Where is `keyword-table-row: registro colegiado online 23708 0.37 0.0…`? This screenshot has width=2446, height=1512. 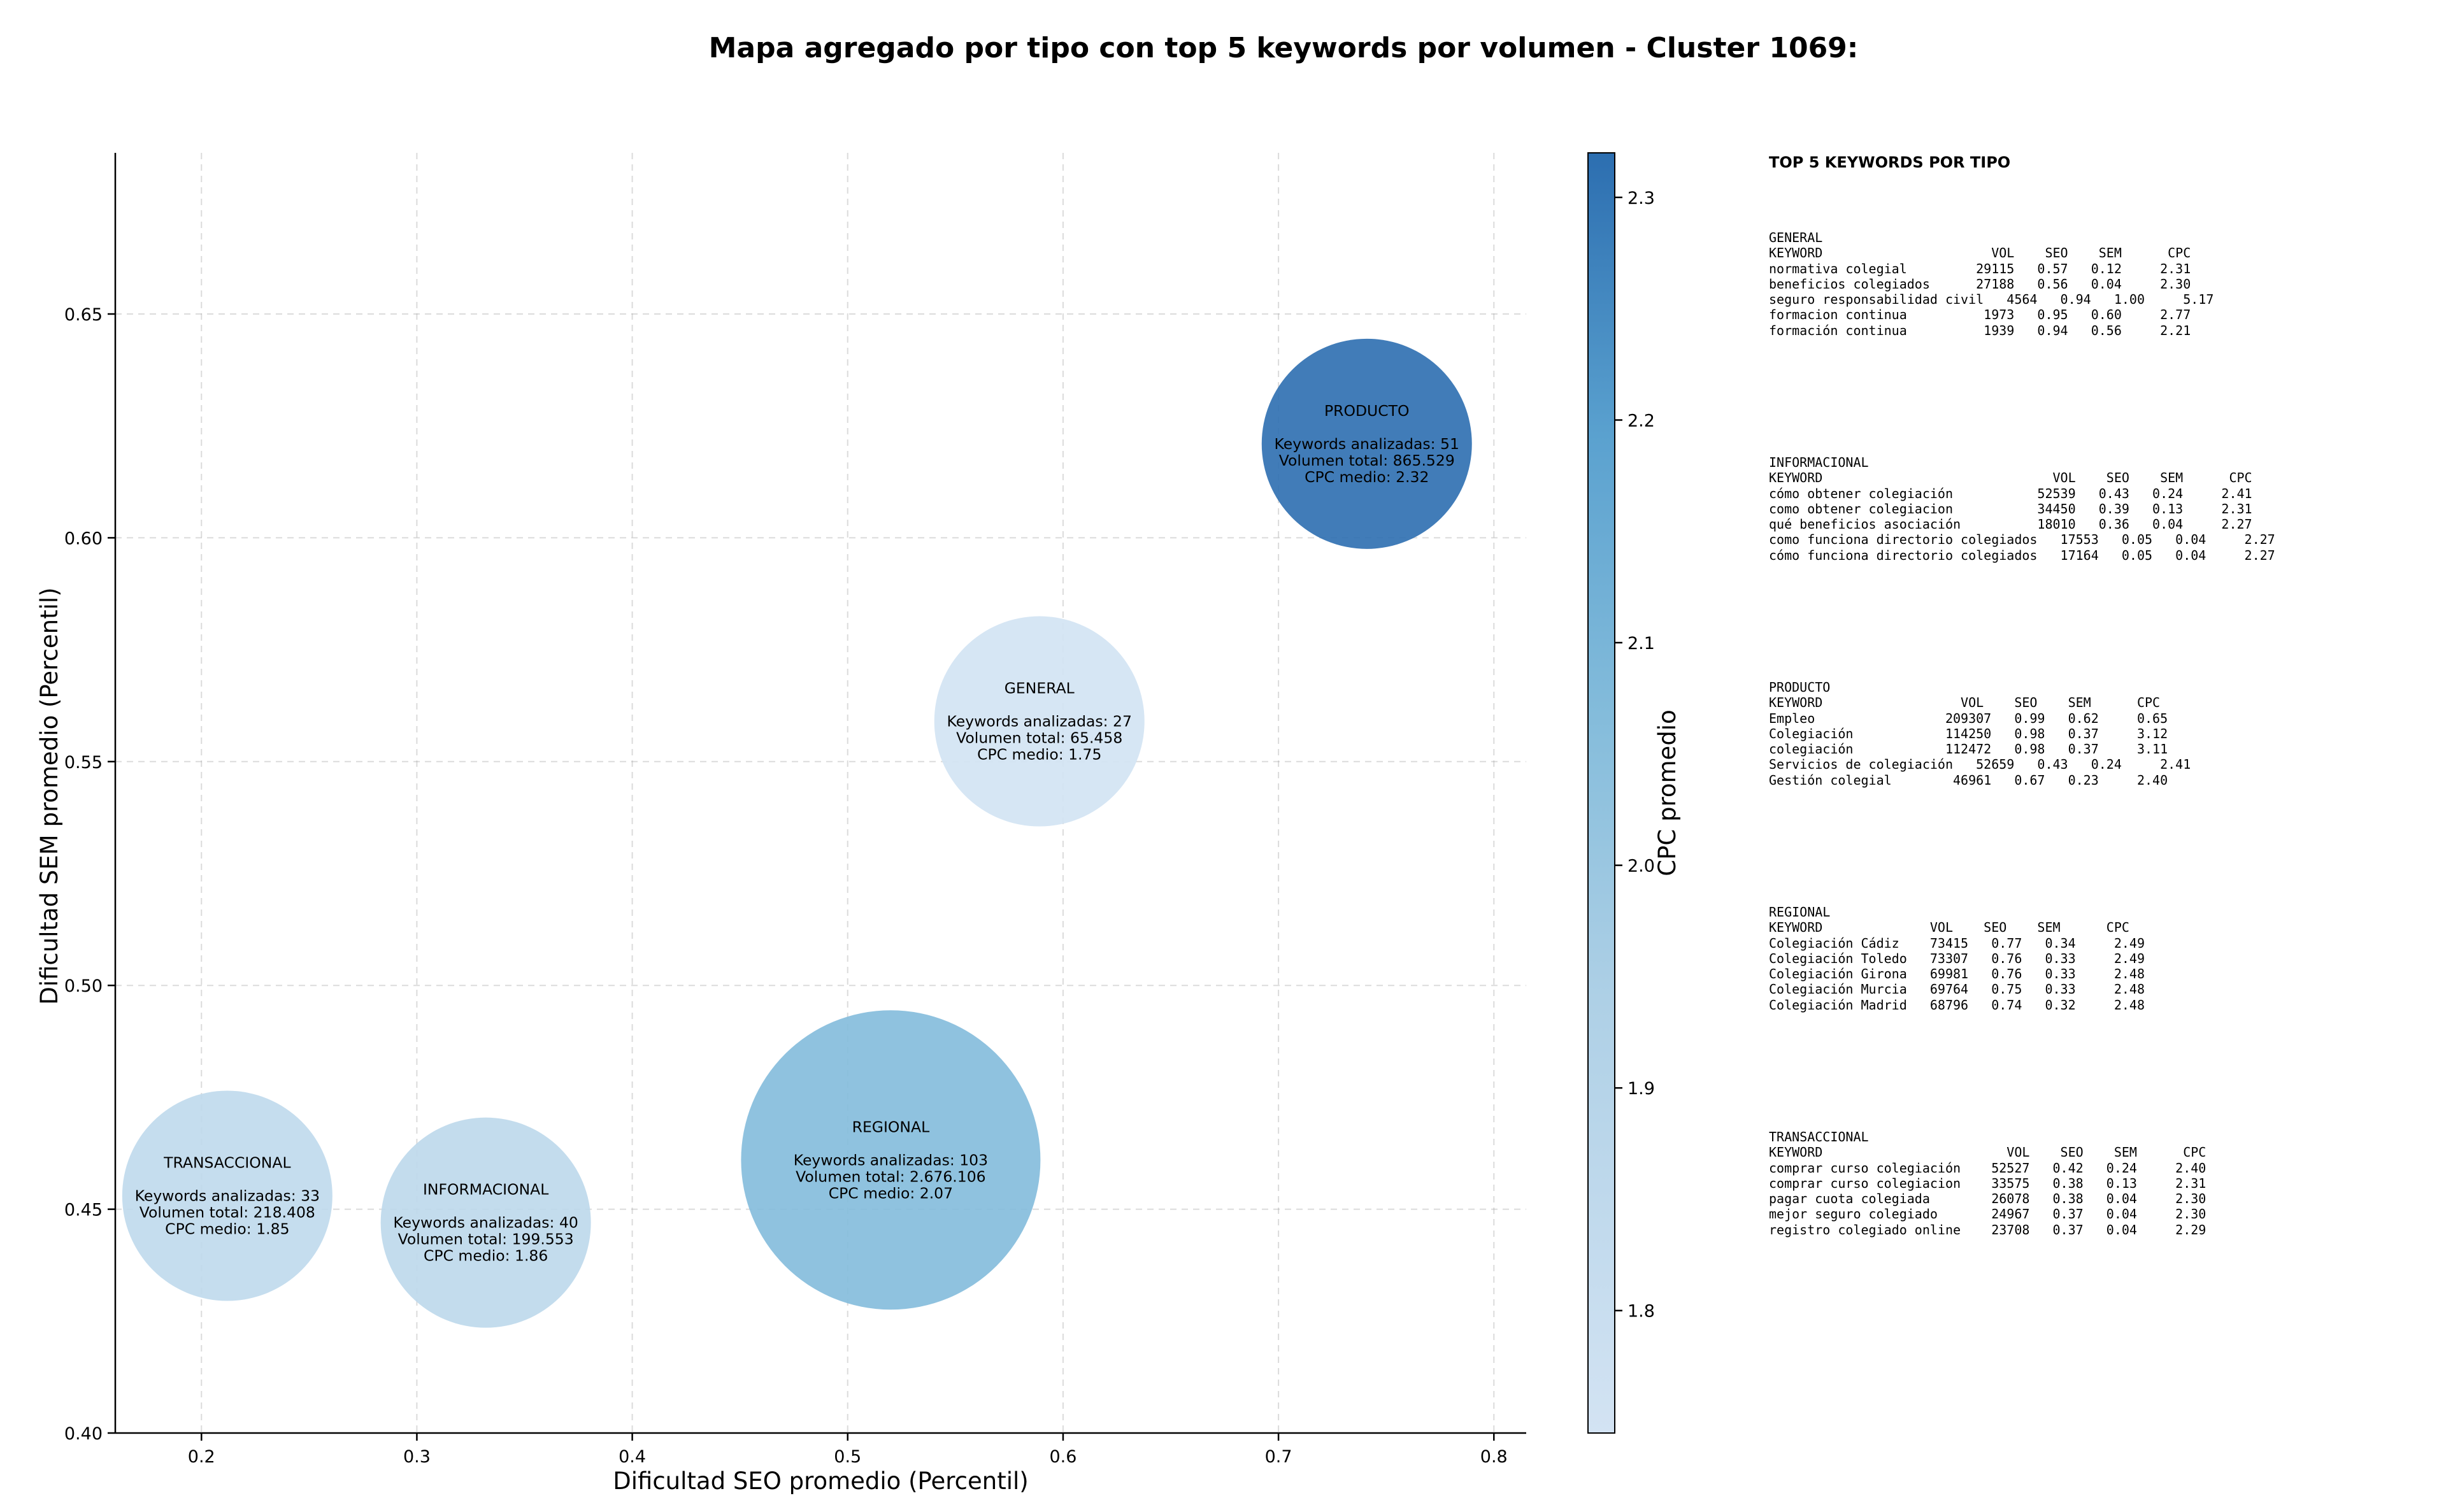
keyword-table-row: registro colegiado online 23708 0.37 0.0… is located at coordinates (1987, 1229).